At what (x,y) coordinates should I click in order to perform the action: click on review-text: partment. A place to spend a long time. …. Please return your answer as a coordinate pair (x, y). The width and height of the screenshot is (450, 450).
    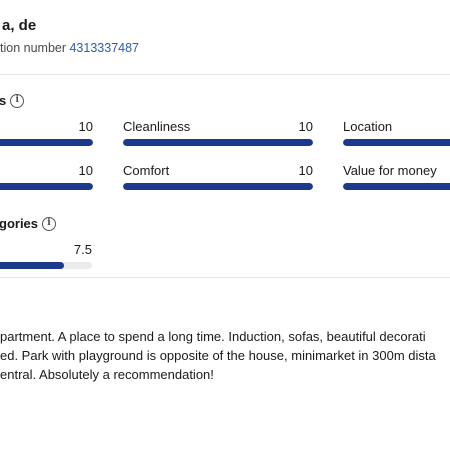
    Looking at the image, I should click on (225, 355).